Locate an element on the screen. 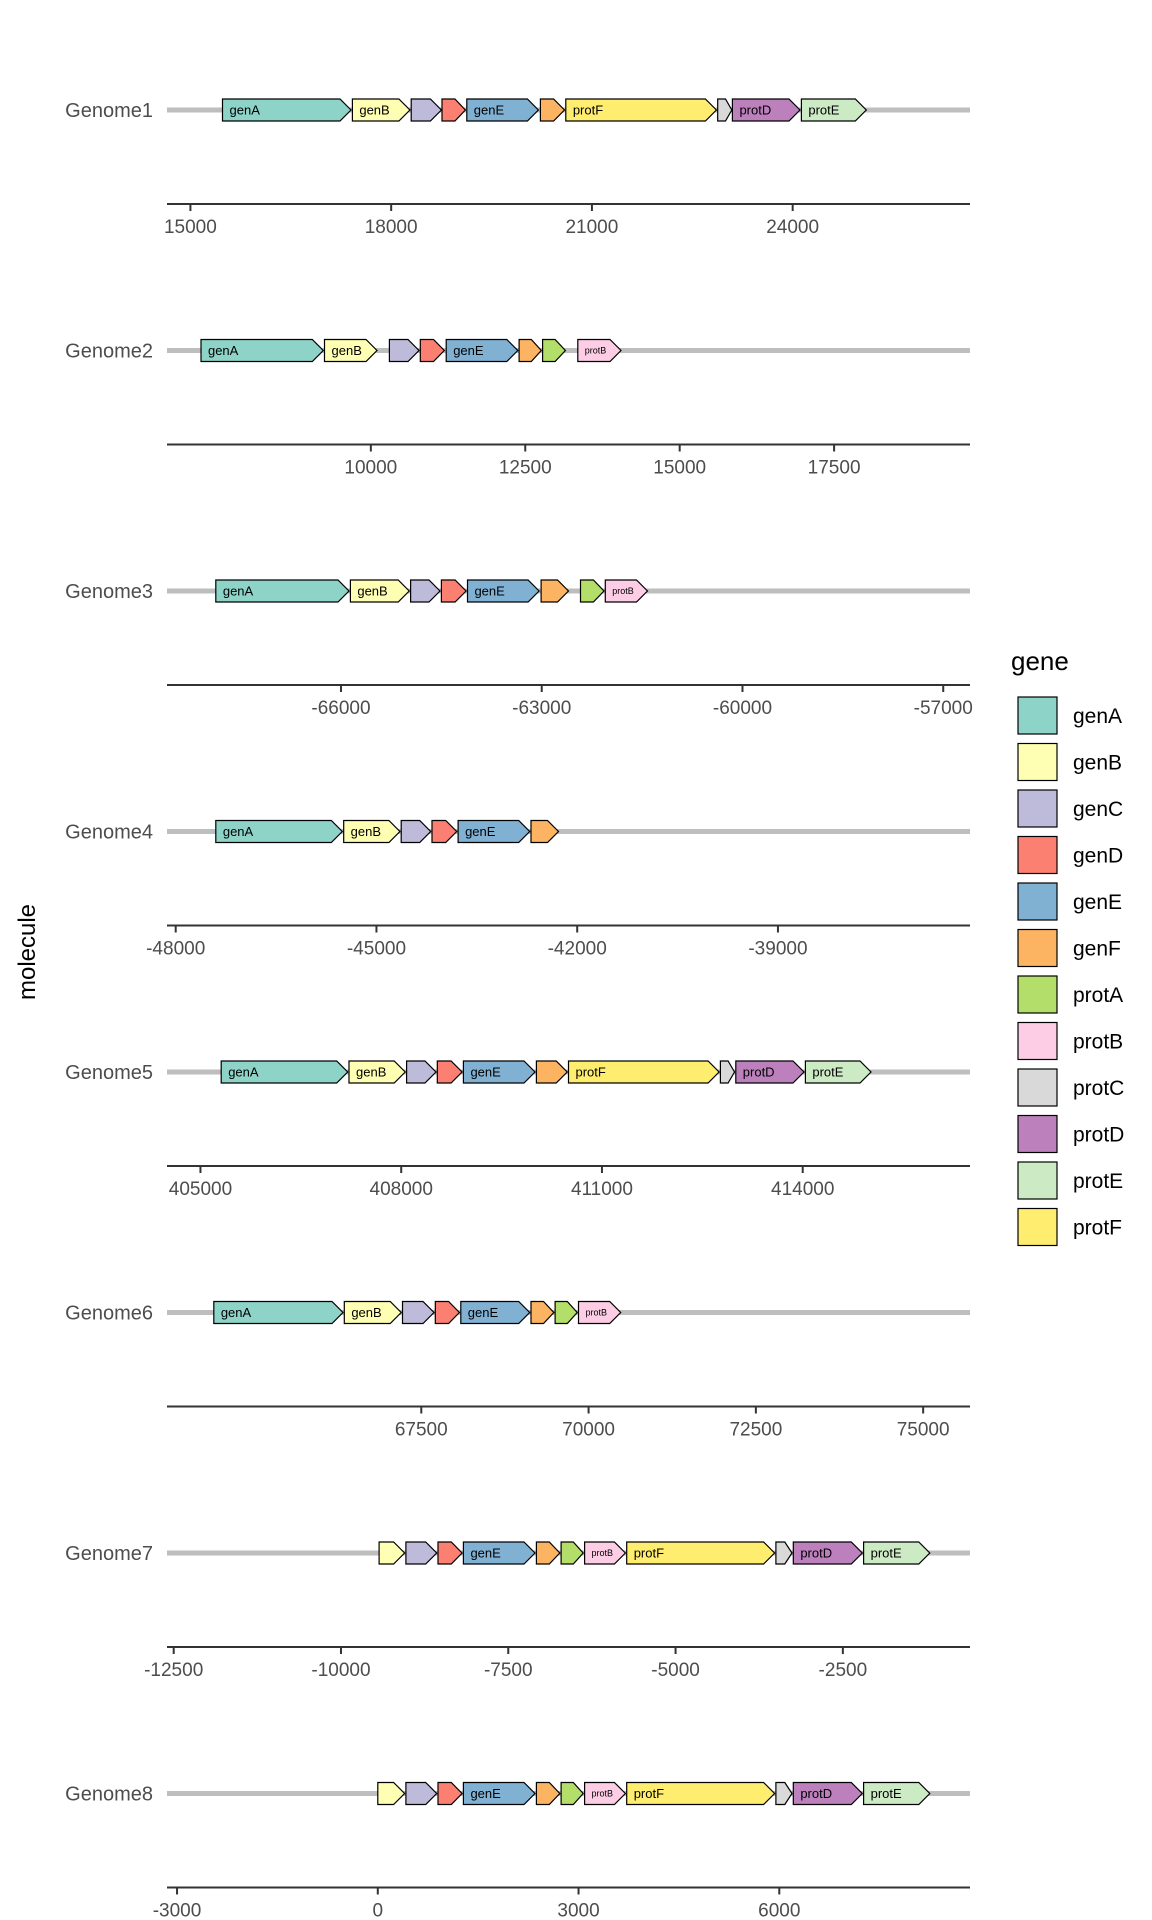  legend-swatch-protC is located at coordinates (1037, 1087).